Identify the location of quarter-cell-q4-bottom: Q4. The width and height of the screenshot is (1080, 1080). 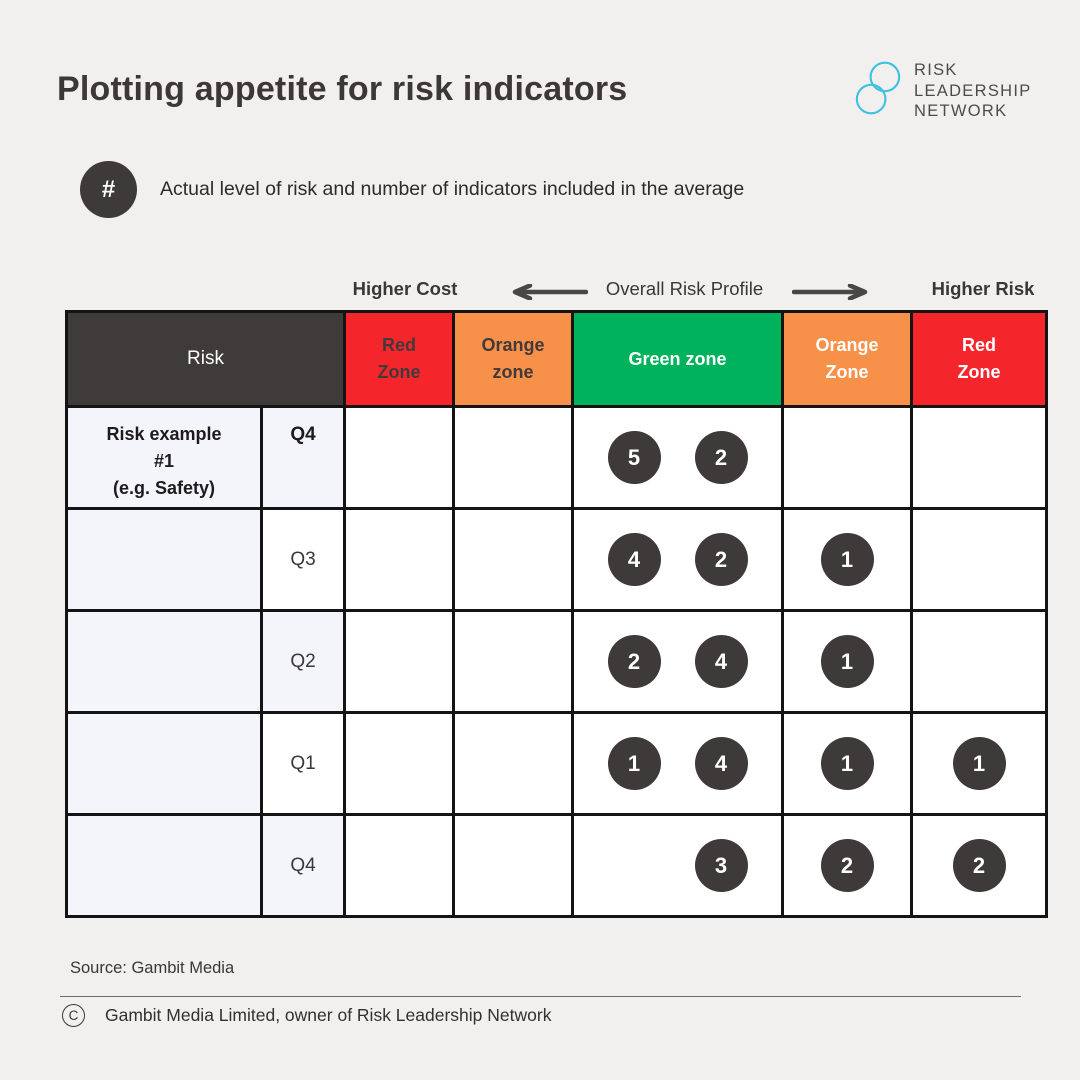
(303, 865).